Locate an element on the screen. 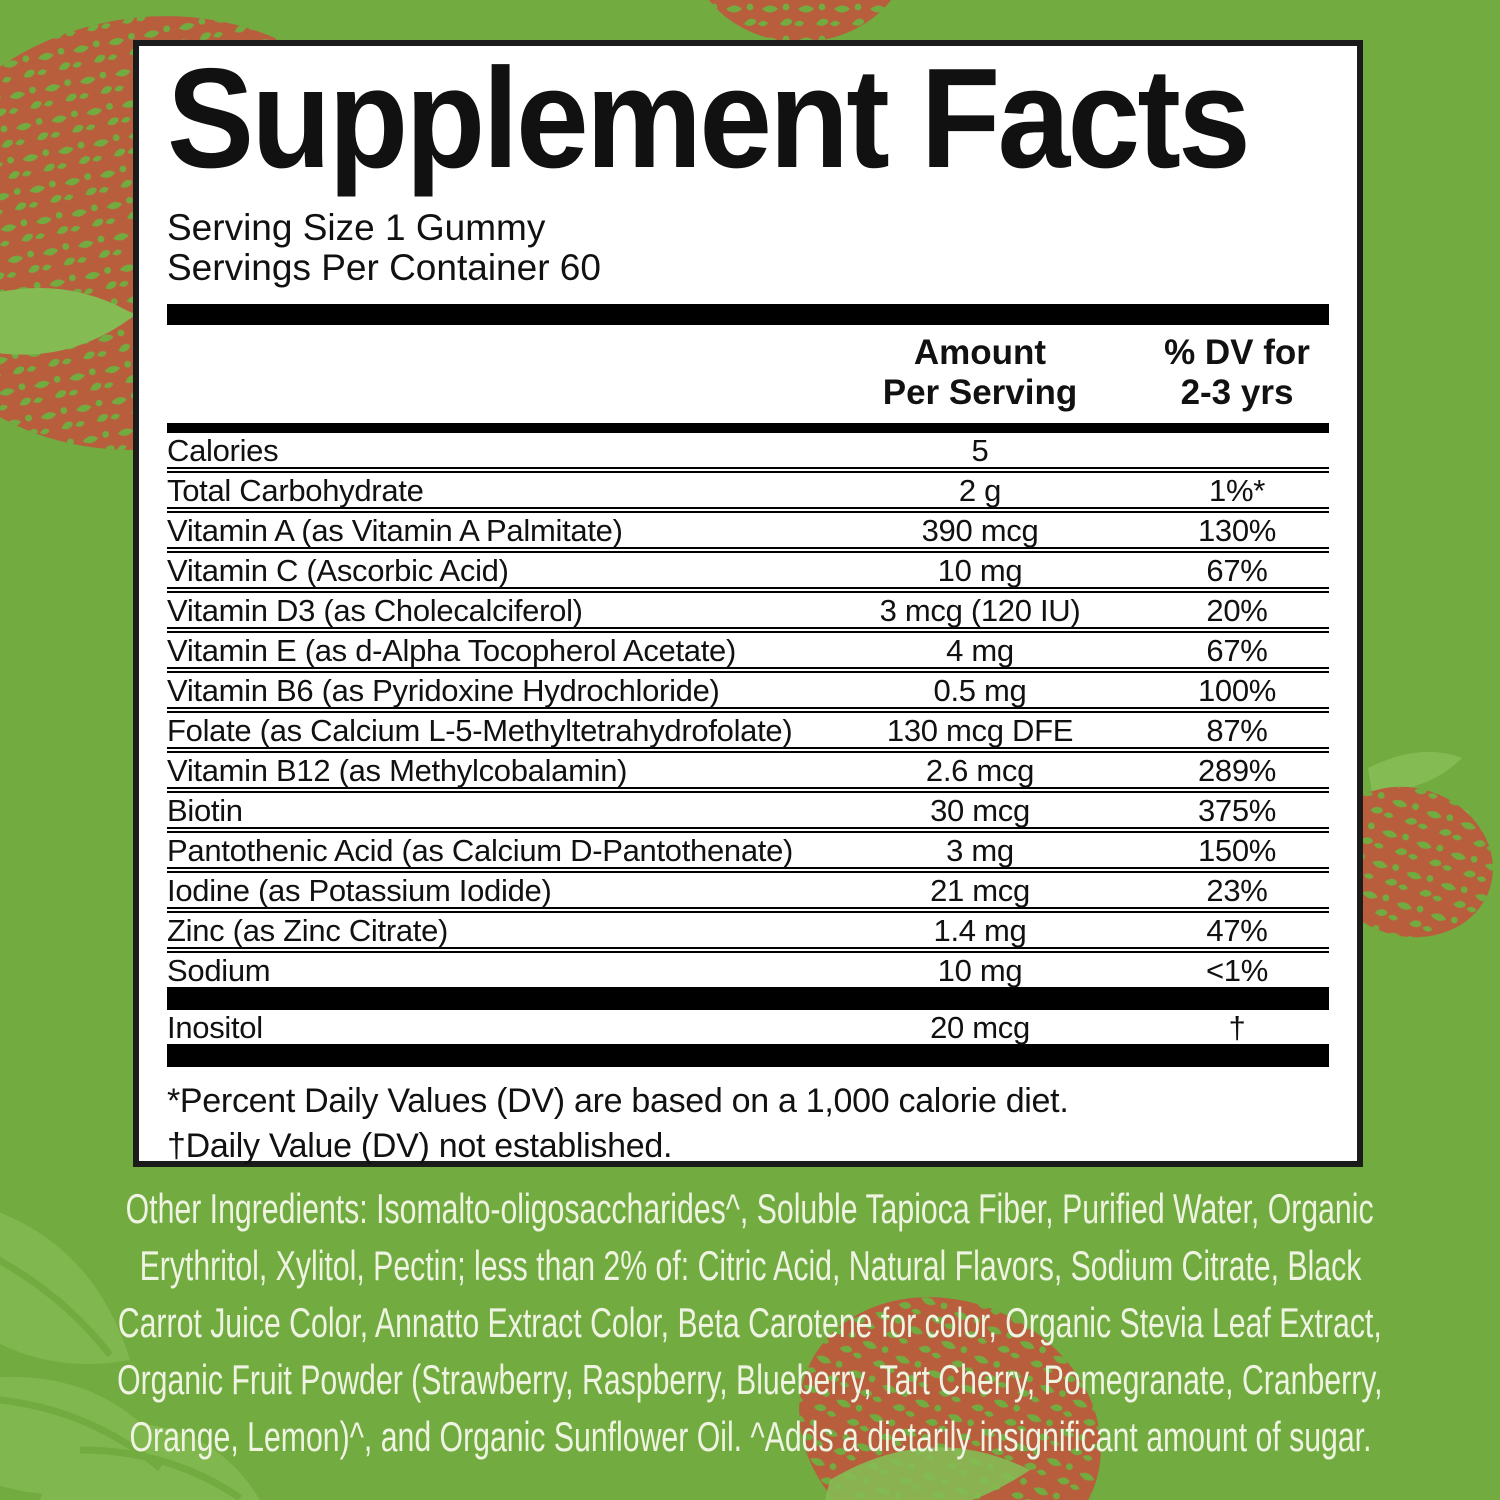  table-header: Amount Per Serving % DV for 2-3 yrs is located at coordinates (748, 378).